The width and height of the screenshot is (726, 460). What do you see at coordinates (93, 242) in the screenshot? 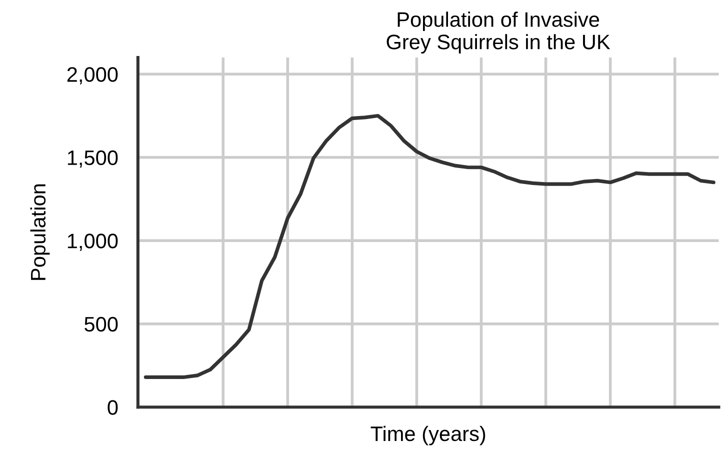
I see `y-tick-label: 1,000` at bounding box center [93, 242].